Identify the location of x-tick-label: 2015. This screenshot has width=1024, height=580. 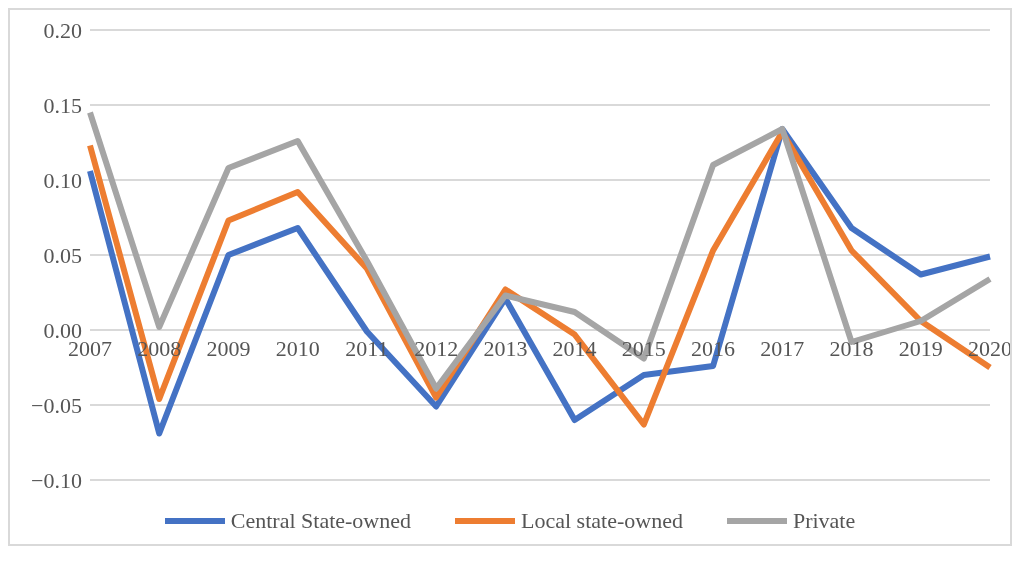
(643, 348).